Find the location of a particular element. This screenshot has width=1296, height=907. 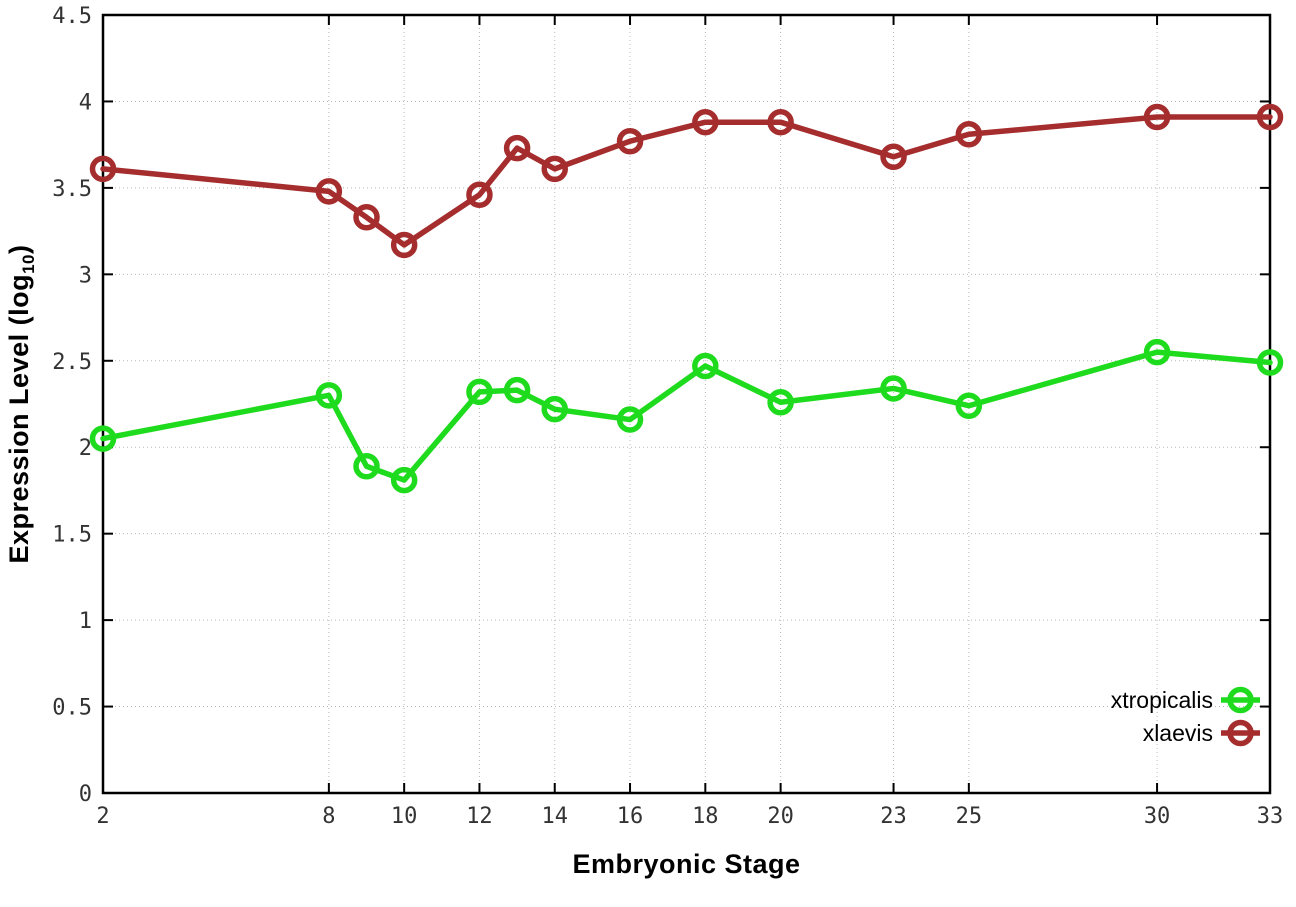

x-tick-label-2: 2 is located at coordinates (102, 816).